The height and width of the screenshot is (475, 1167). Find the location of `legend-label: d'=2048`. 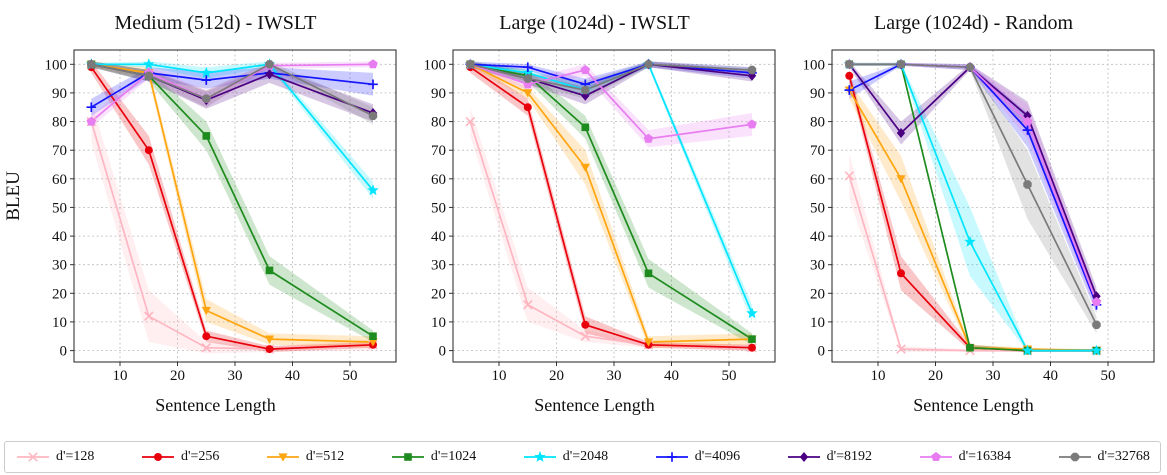

legend-label: d'=2048 is located at coordinates (585, 456).